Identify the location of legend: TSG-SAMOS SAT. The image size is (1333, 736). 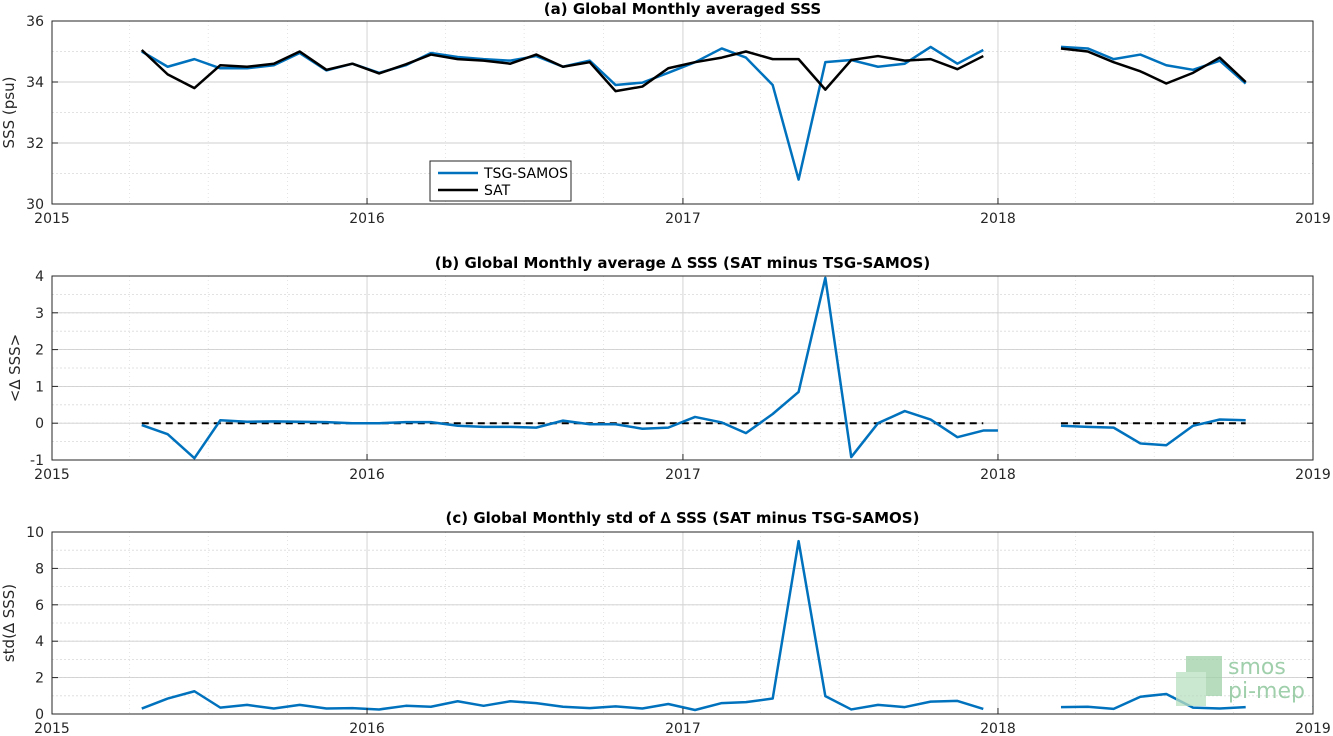
(500, 181).